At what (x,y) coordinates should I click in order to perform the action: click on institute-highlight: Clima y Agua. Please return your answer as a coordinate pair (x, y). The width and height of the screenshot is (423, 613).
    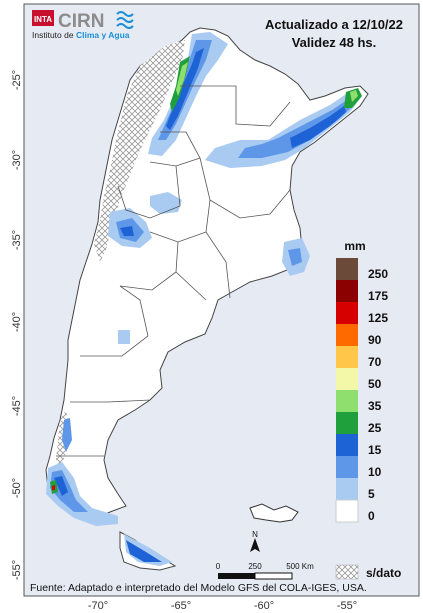
    Looking at the image, I should click on (103, 35).